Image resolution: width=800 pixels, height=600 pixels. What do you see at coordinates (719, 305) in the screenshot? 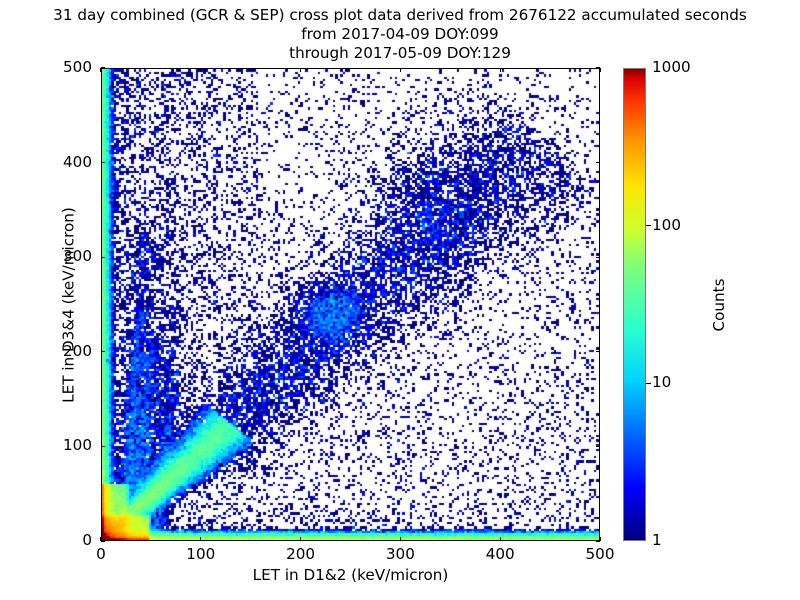
I see `colorbar-title: Counts` at bounding box center [719, 305].